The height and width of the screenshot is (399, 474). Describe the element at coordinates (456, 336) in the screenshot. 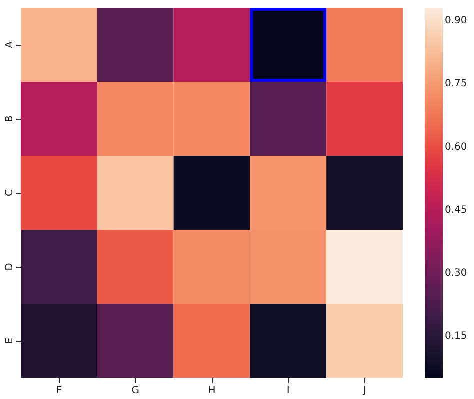

I see `color-bar-label: 0.15` at that location.